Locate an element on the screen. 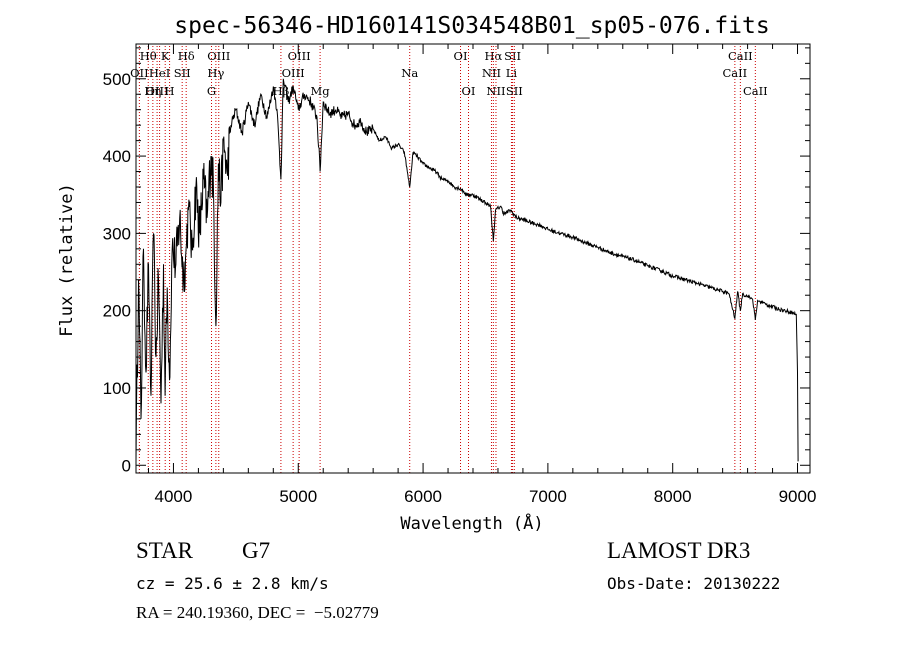 This screenshot has width=900, height=649. spectral-line-label: Hβ is located at coordinates (281, 91).